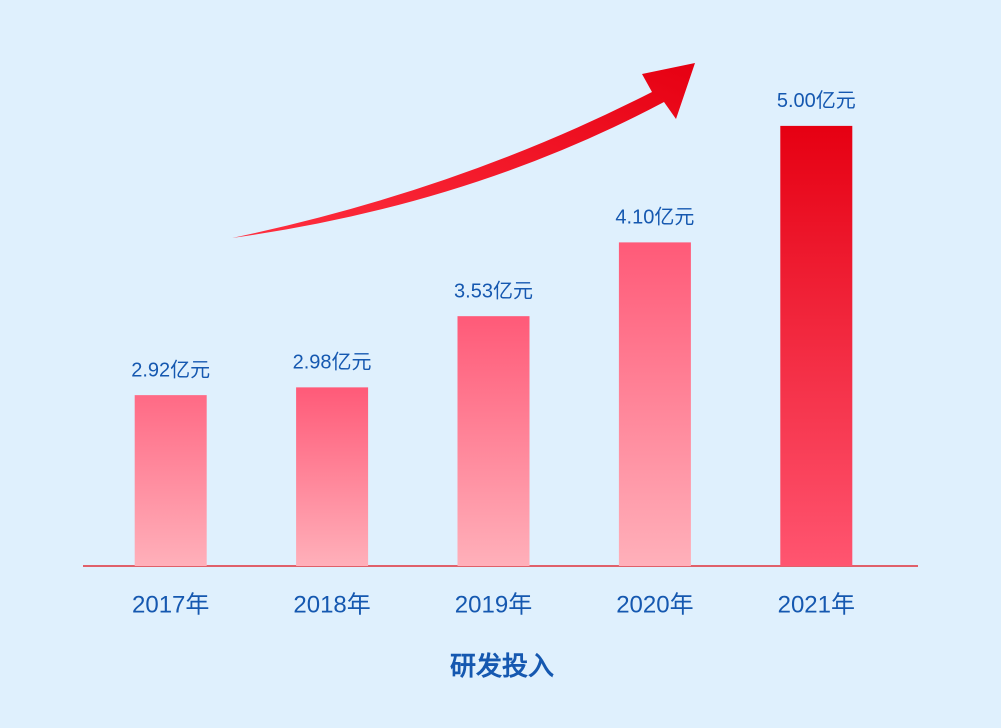  Describe the element at coordinates (331, 604) in the screenshot. I see `x-tick-label: 2018年` at that location.